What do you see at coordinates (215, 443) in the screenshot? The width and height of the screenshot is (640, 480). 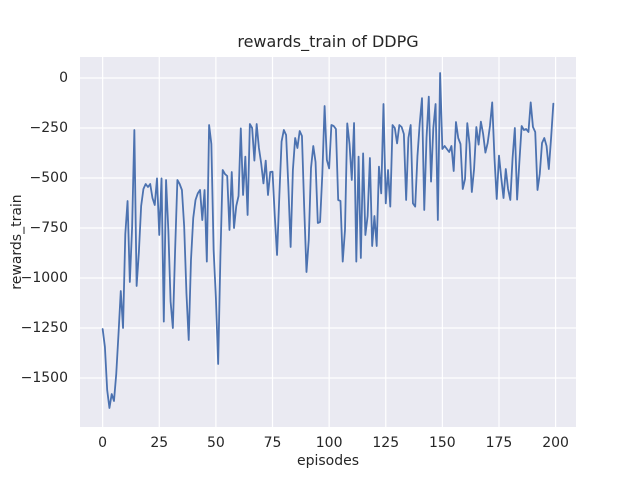 I see `x-tick-label: 50` at bounding box center [215, 443].